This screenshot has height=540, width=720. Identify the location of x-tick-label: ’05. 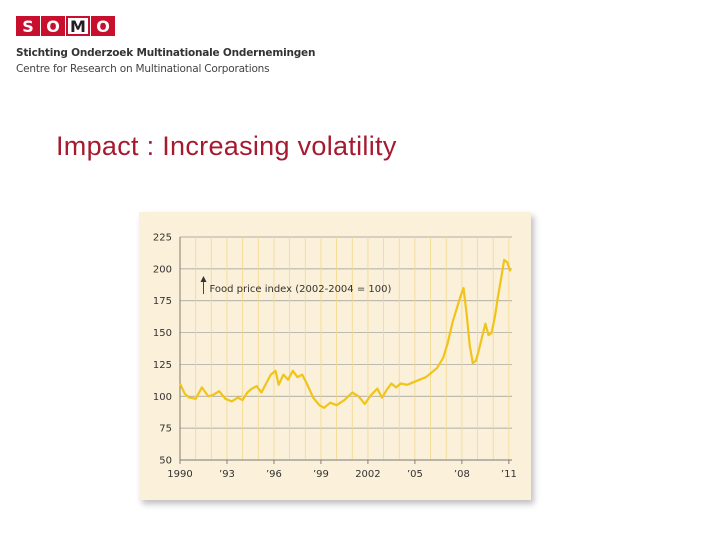
(415, 474).